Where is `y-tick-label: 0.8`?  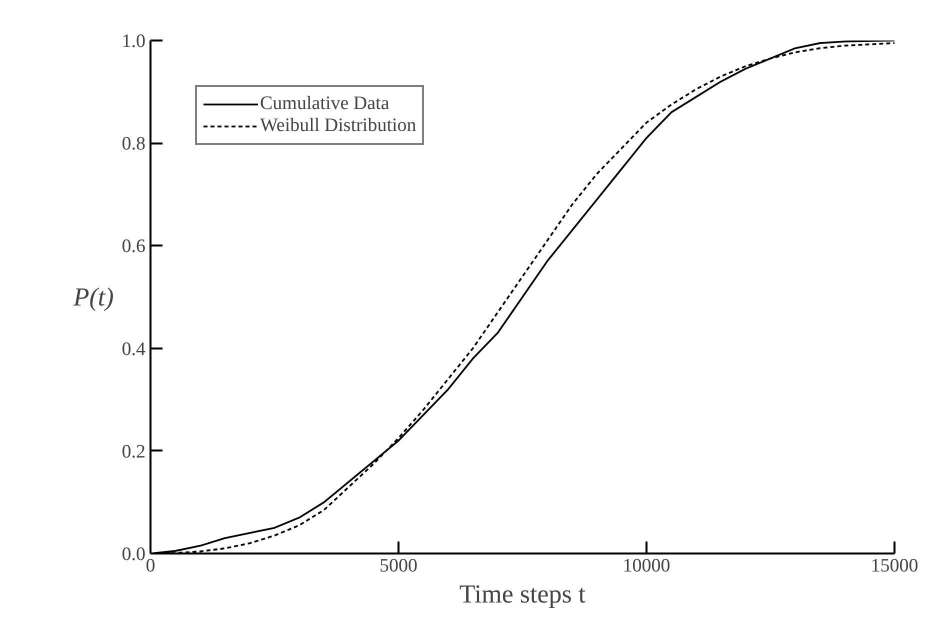 y-tick-label: 0.8 is located at coordinates (134, 144).